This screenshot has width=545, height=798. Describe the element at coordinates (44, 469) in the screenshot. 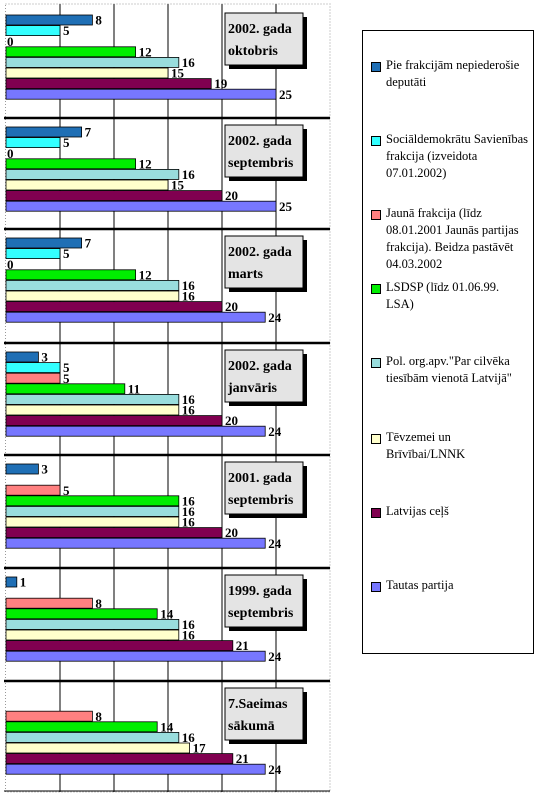

I see `data-label: 3` at that location.